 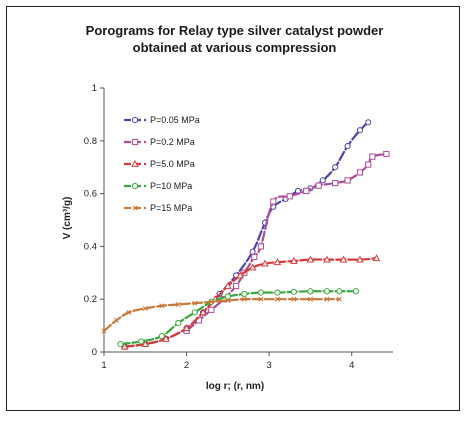 What do you see at coordinates (67, 218) in the screenshot?
I see `y-axis-label: V (cm³/g)` at bounding box center [67, 218].